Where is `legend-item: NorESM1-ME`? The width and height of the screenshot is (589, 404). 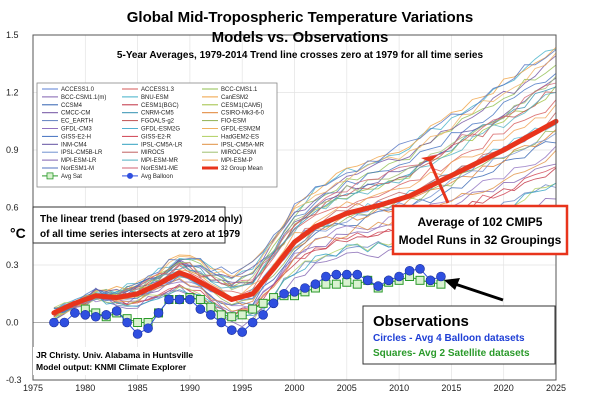 legend-item: NorESM1-ME is located at coordinates (150, 169).